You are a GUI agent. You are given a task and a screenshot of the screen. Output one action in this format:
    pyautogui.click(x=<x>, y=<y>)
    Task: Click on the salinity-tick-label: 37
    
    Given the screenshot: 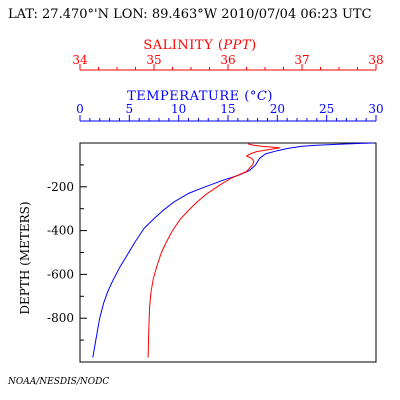 What is the action you would take?
    pyautogui.click(x=301, y=60)
    